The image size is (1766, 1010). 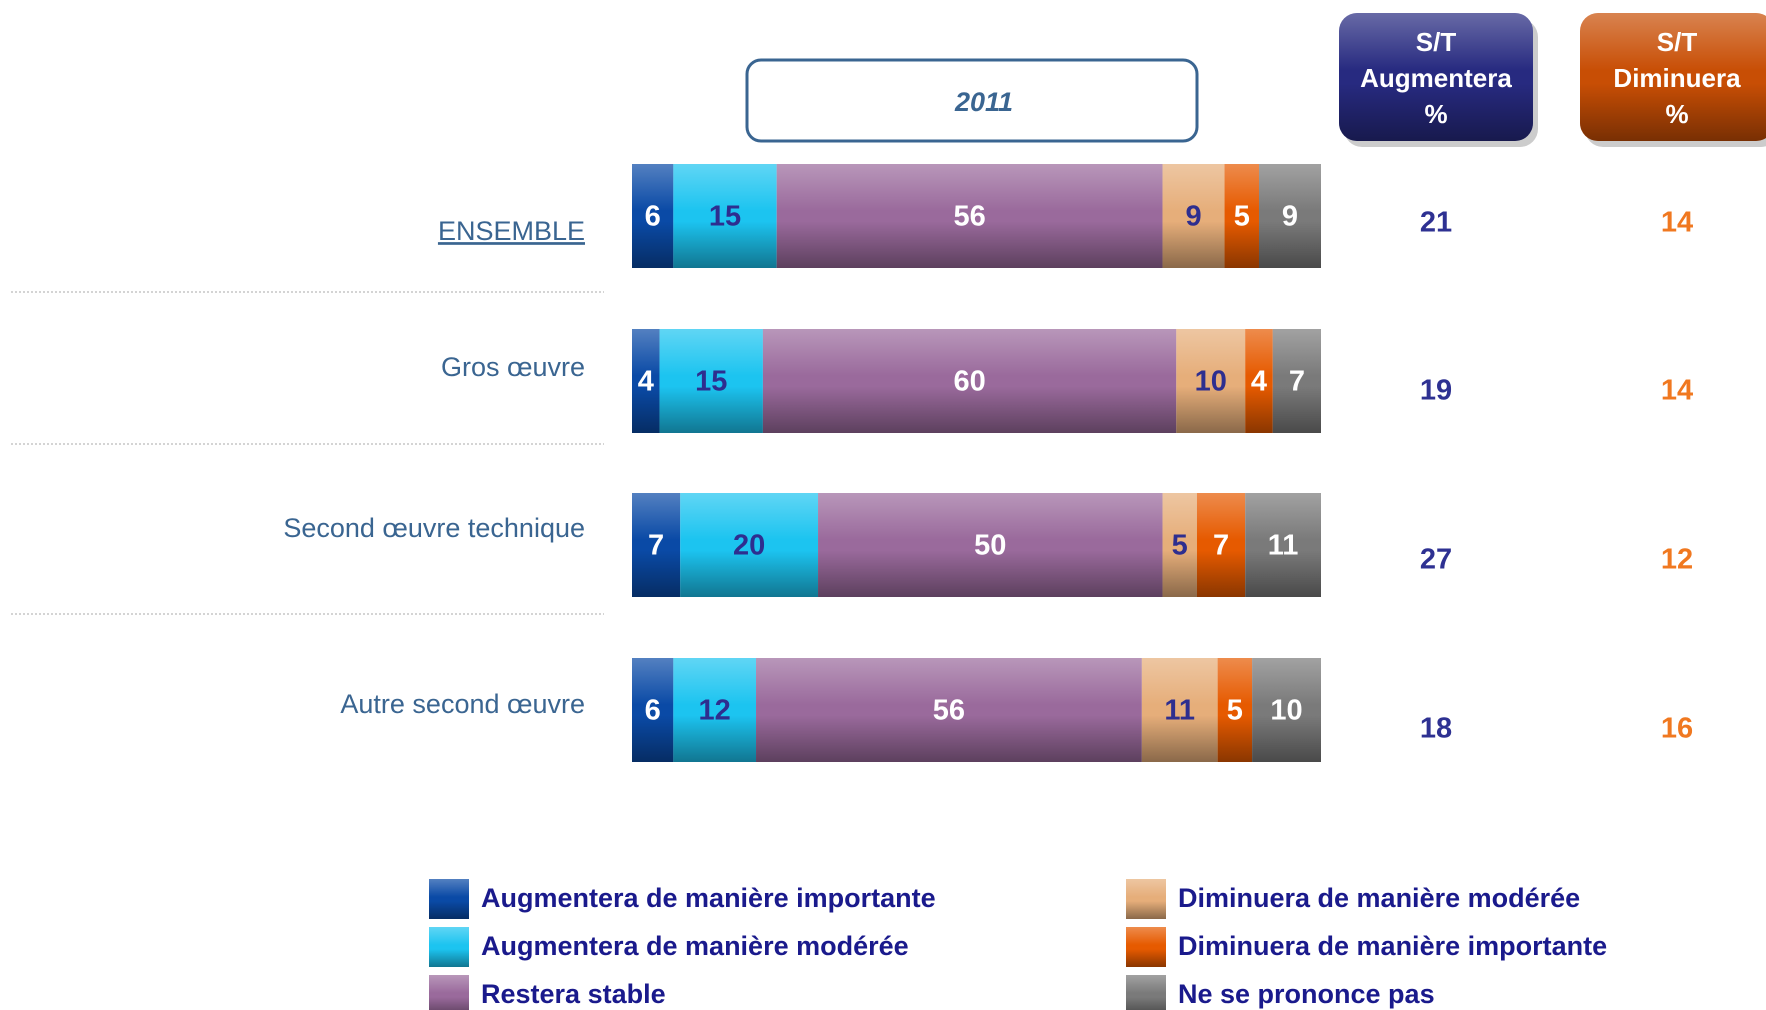 I want to click on category-label: ENSEMBLE, so click(x=511, y=231).